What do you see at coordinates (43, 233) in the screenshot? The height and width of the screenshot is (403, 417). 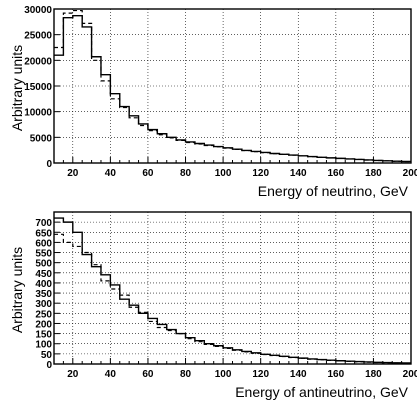 I see `y-tick-label: 650` at bounding box center [43, 233].